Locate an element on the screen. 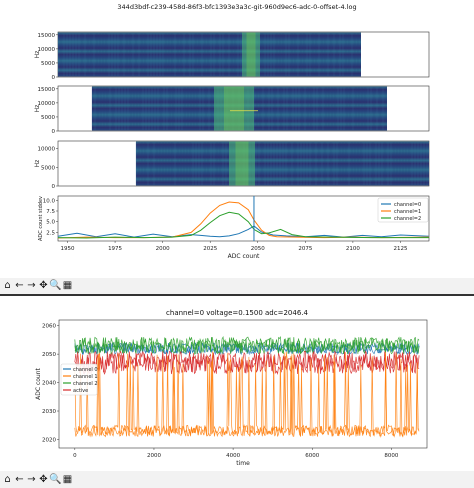  legend-label: channel=1 is located at coordinates (407, 212).